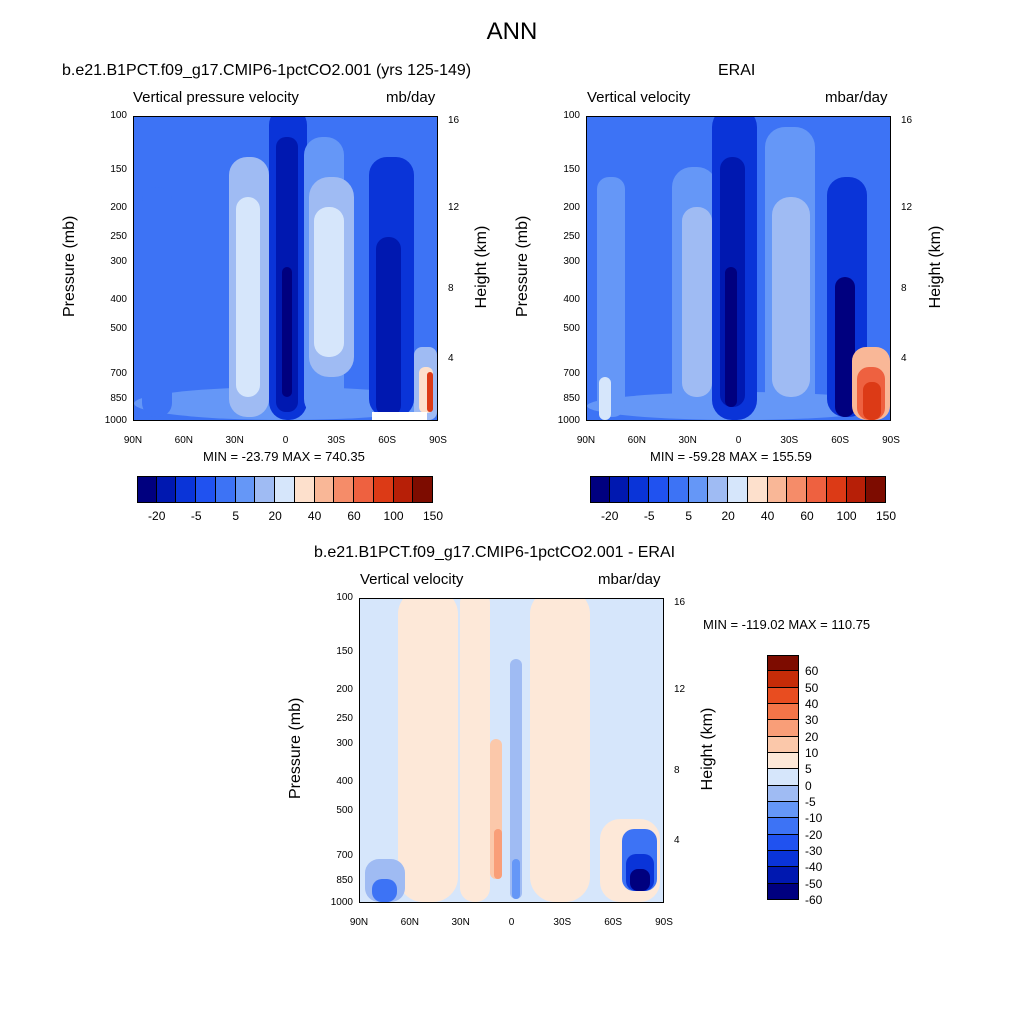 This screenshot has height=1024, width=1024. Describe the element at coordinates (814, 851) in the screenshot. I see `colorbar-label: -30` at that location.